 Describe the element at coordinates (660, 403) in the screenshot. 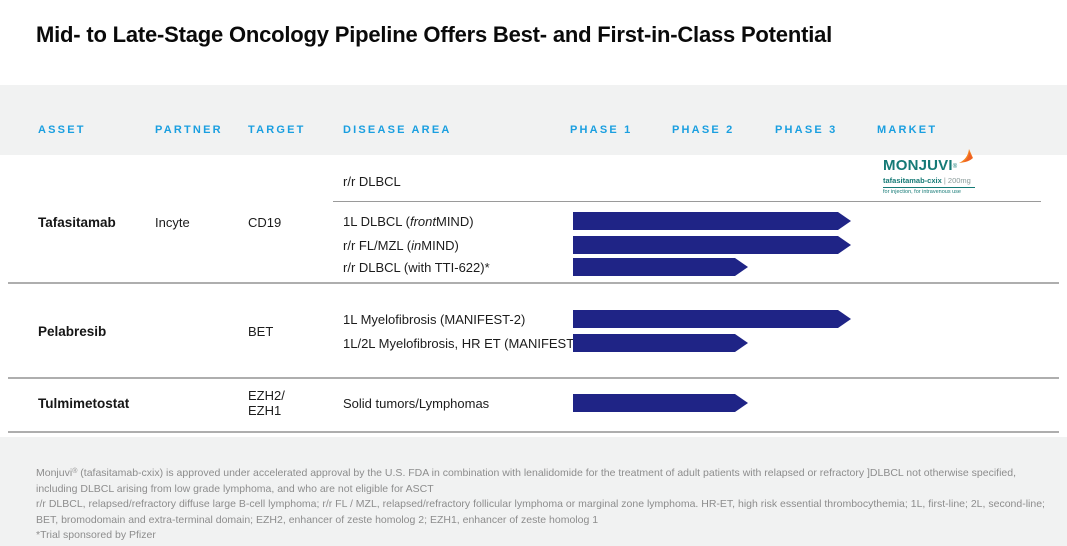

I see `pipeline-bar-solid-tumors` at that location.